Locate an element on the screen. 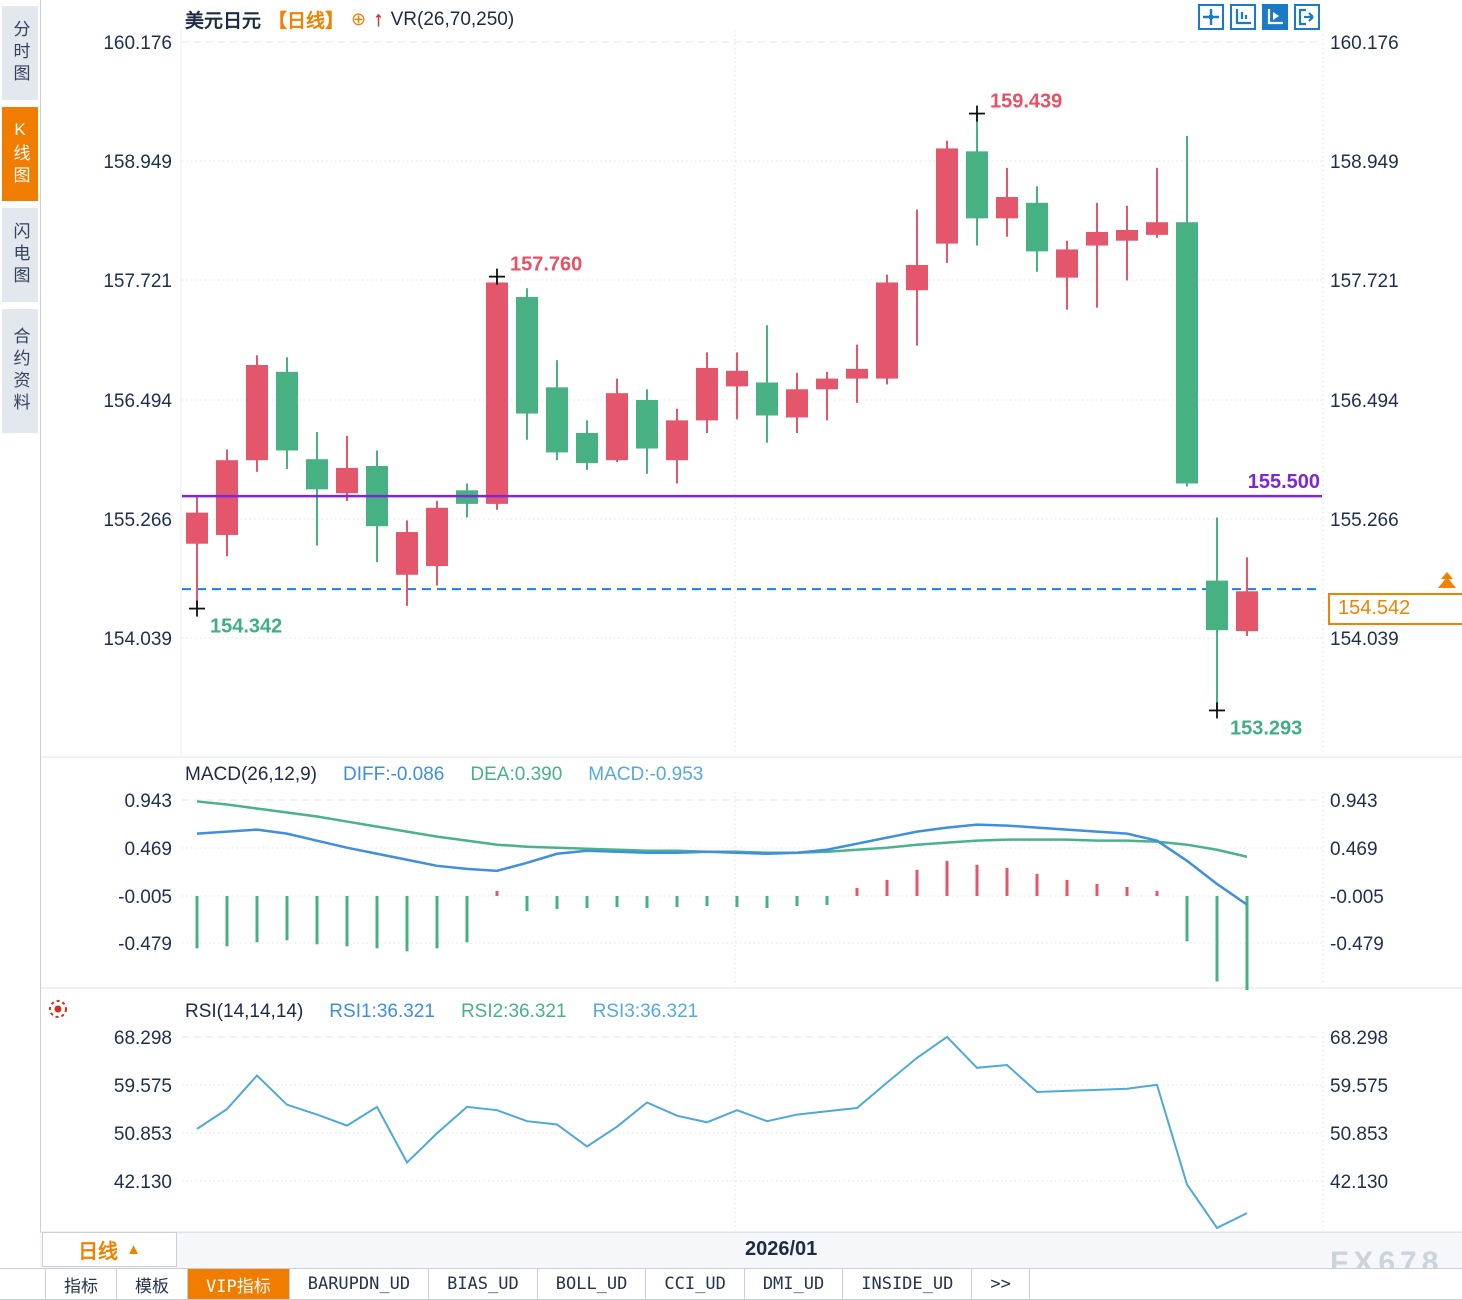 This screenshot has width=1462, height=1300. rsi-line is located at coordinates (722, 1132).